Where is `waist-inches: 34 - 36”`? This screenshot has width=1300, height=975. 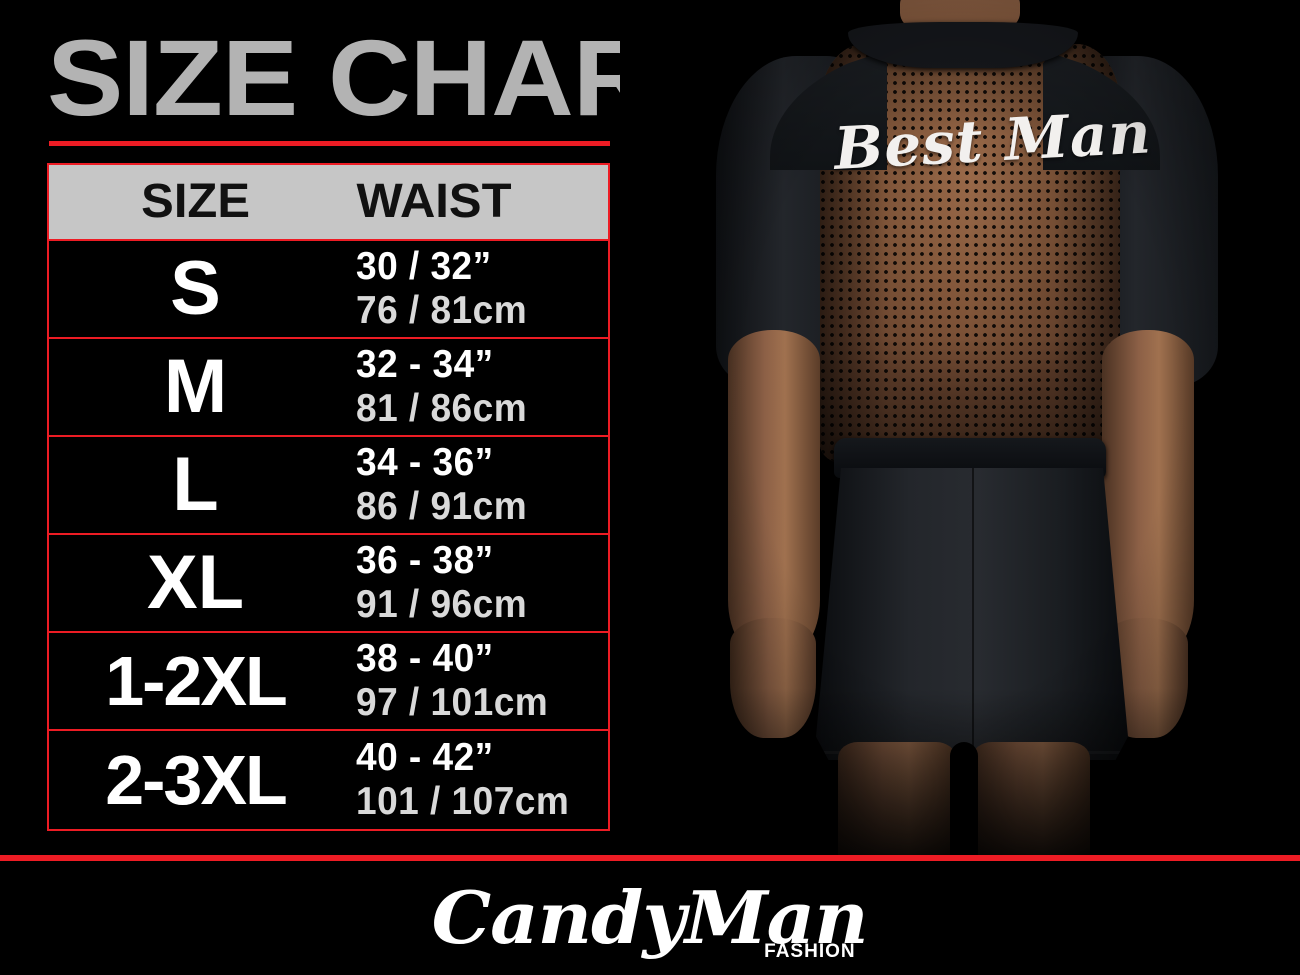
waist-inches: 34 - 36” is located at coordinates (425, 462).